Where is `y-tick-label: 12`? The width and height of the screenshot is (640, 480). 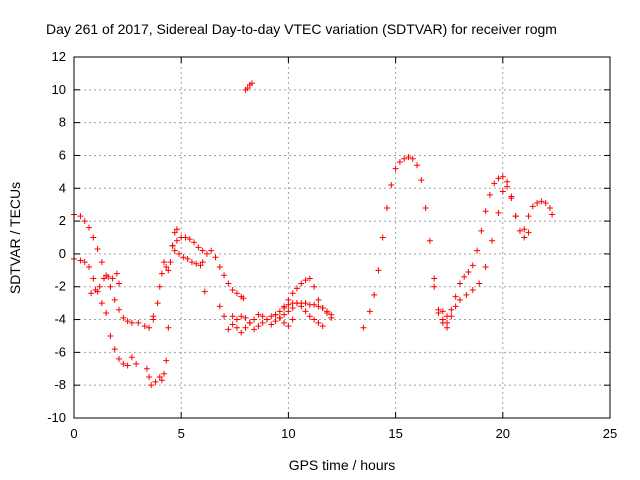 y-tick-label: 12 is located at coordinates (59, 56).